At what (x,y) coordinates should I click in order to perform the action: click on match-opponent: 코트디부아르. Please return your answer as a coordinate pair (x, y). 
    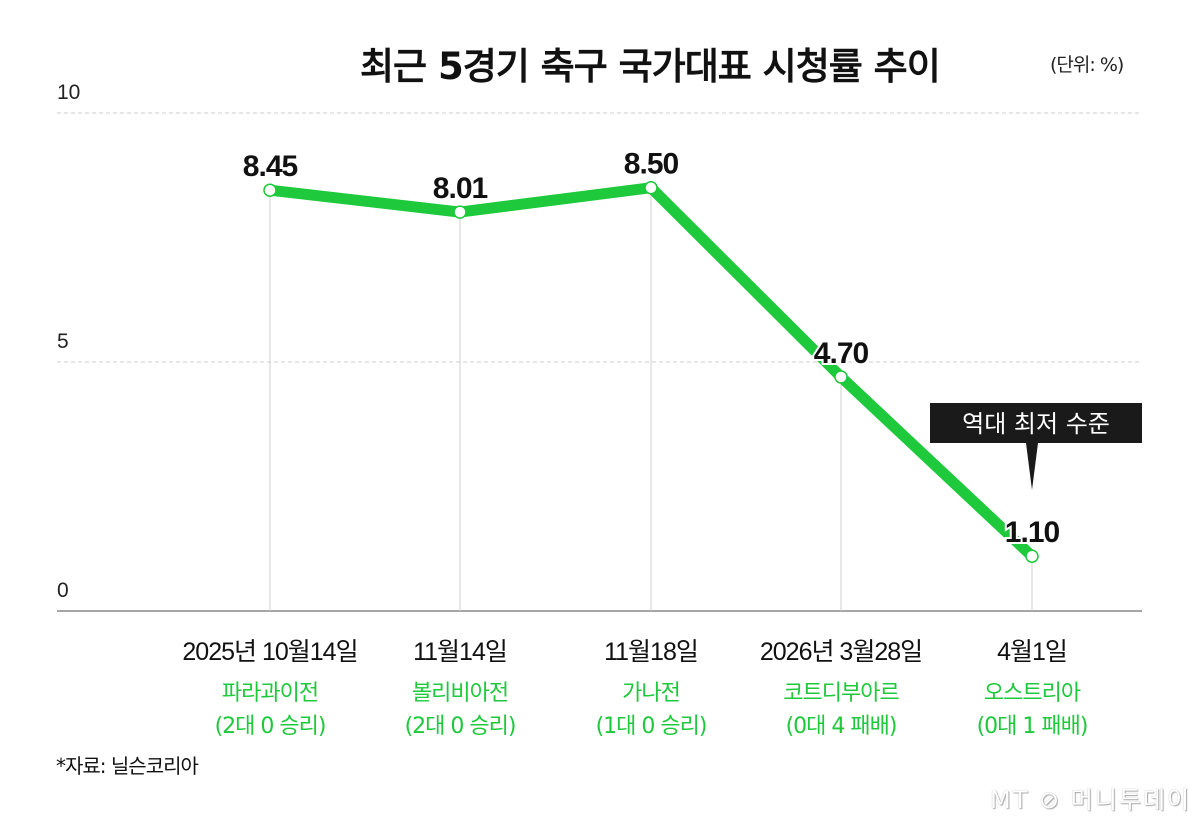
    Looking at the image, I should click on (841, 693).